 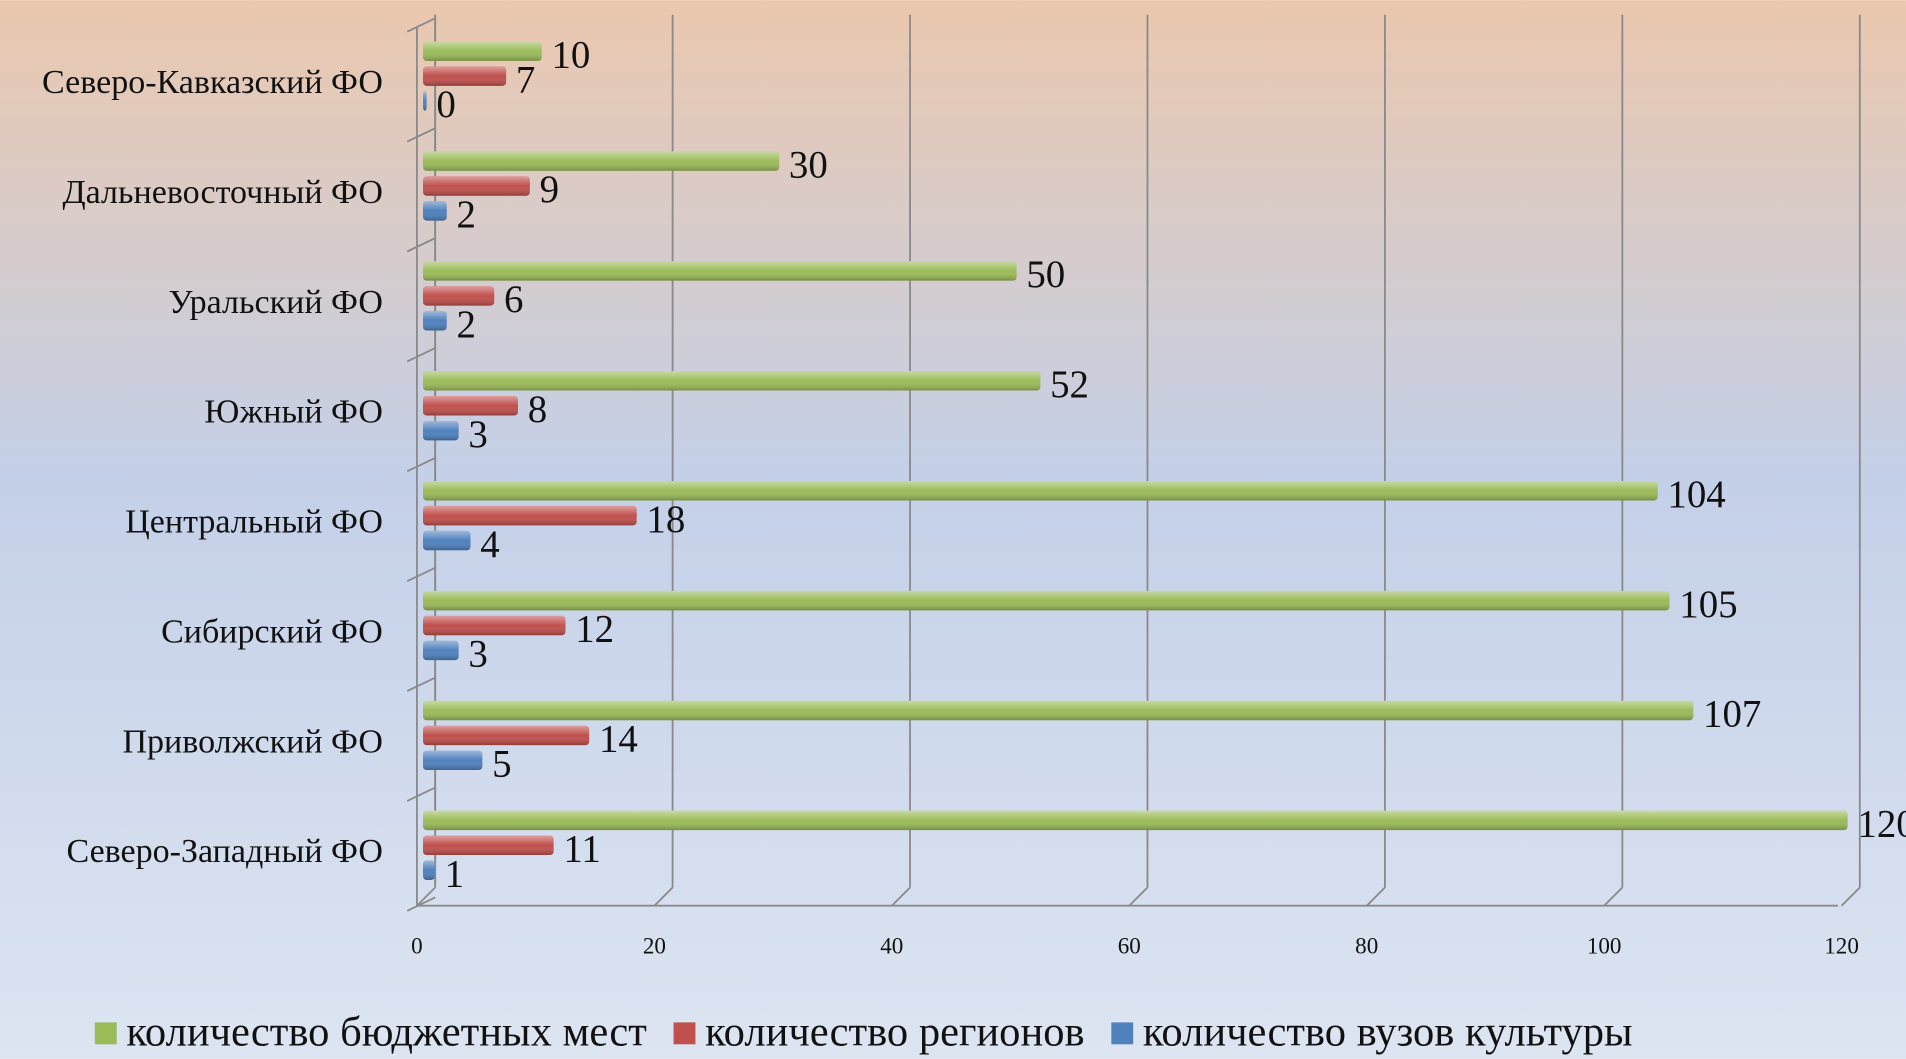 What do you see at coordinates (501, 764) in the screenshot?
I see `data-label: 5` at bounding box center [501, 764].